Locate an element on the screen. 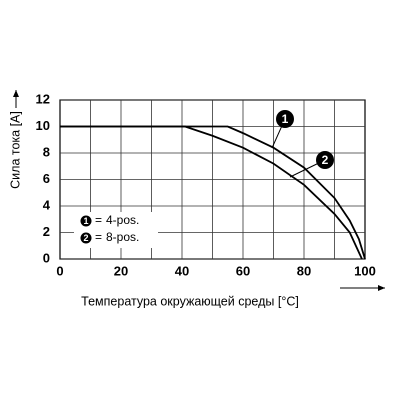 This screenshot has width=400, height=405. y-tick-label: 10 is located at coordinates (43, 125).